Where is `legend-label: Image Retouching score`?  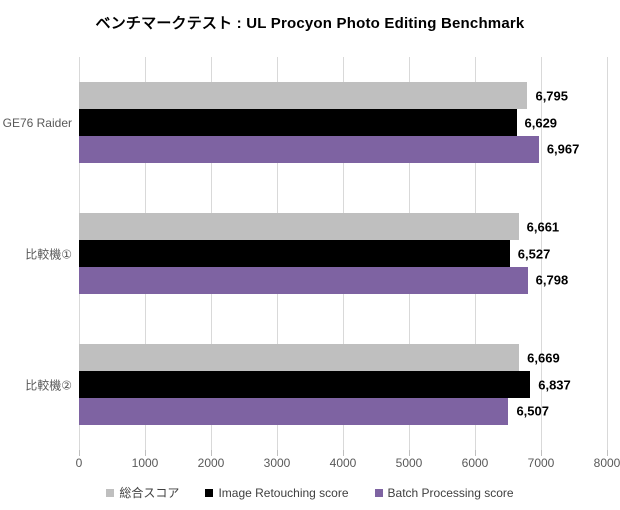
legend-label: Image Retouching score is located at coordinates (283, 492).